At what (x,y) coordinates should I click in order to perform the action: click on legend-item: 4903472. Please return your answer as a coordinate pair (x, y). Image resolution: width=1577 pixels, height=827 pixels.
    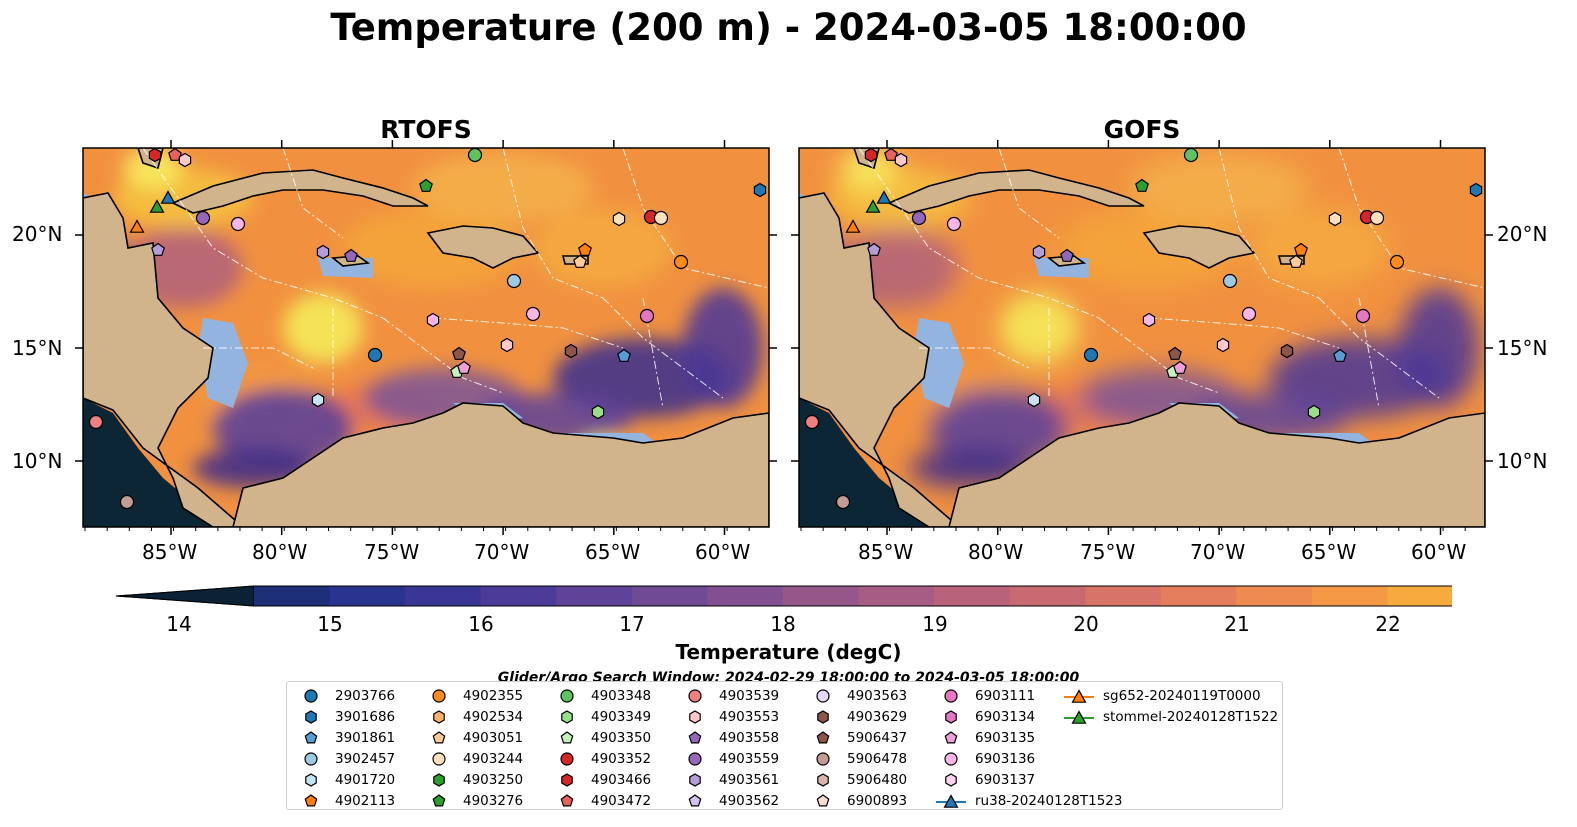
    Looking at the image, I should click on (611, 801).